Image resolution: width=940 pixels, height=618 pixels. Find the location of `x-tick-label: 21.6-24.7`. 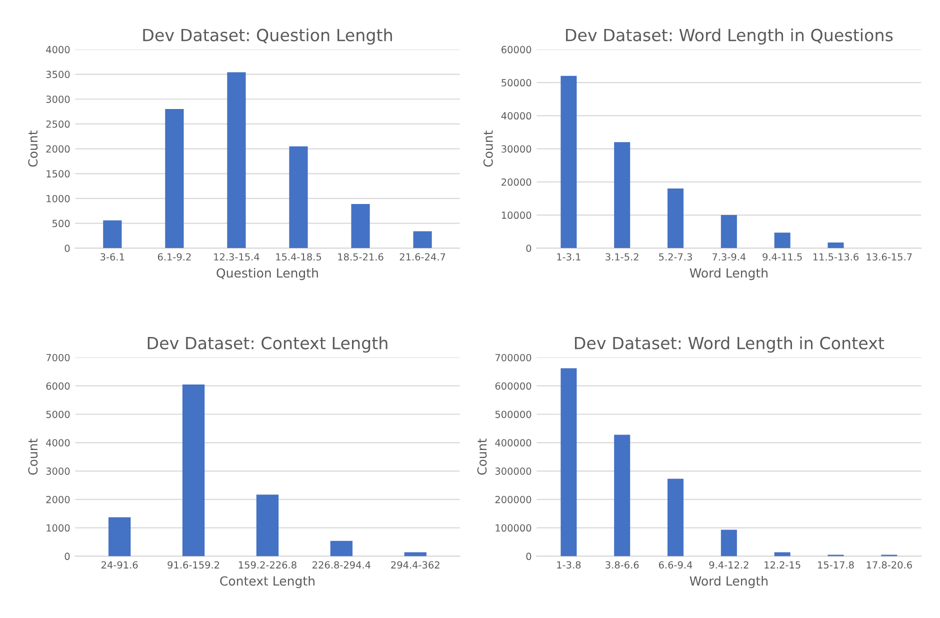

x-tick-label: 21.6-24.7 is located at coordinates (423, 257).